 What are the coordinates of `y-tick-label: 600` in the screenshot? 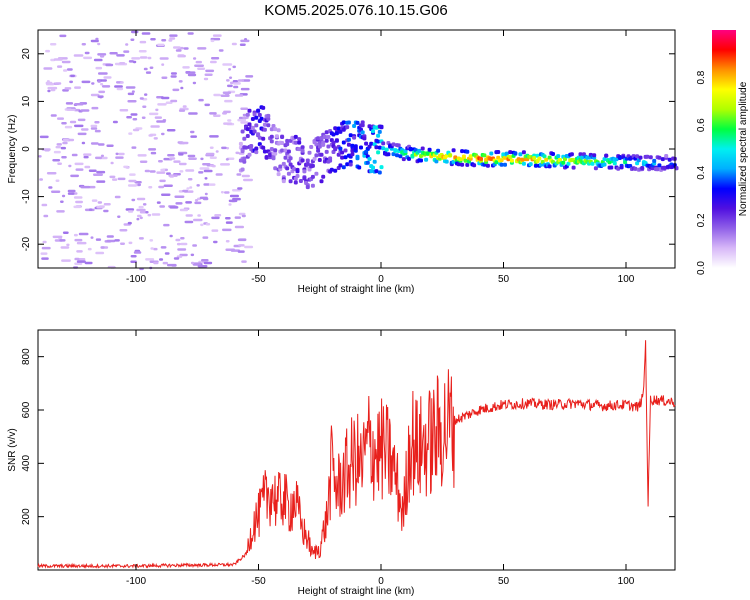 It's located at (26, 409).